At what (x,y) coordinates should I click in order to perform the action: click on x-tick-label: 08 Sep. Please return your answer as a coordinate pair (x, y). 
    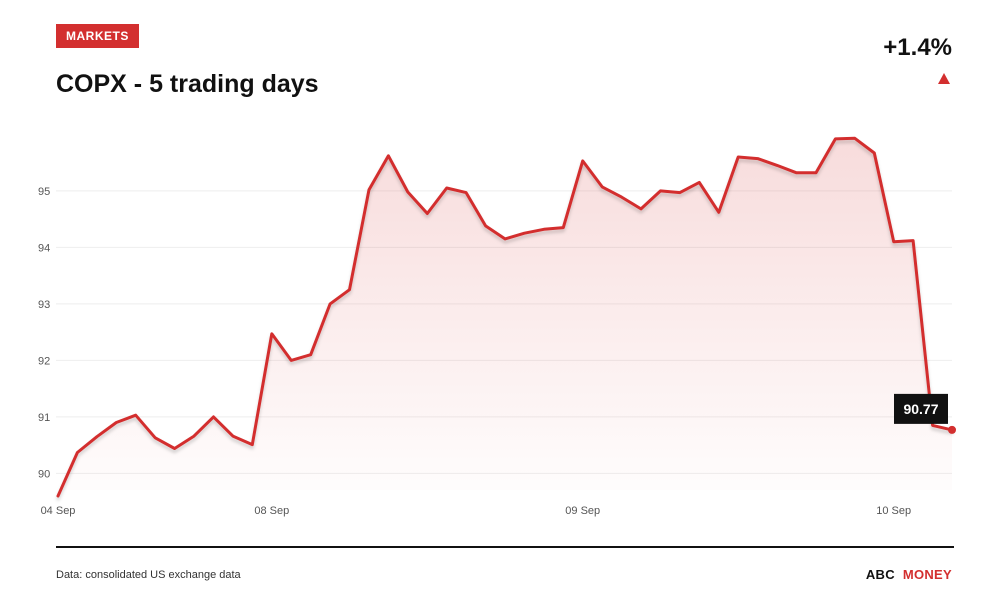
    Looking at the image, I should click on (271, 511).